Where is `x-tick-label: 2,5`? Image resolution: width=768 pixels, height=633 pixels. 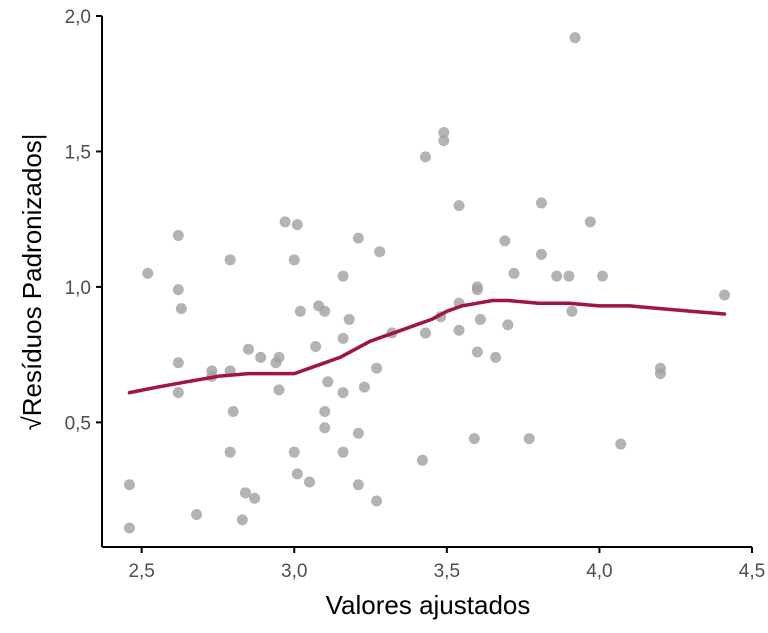
x-tick-label: 2,5 is located at coordinates (141, 571).